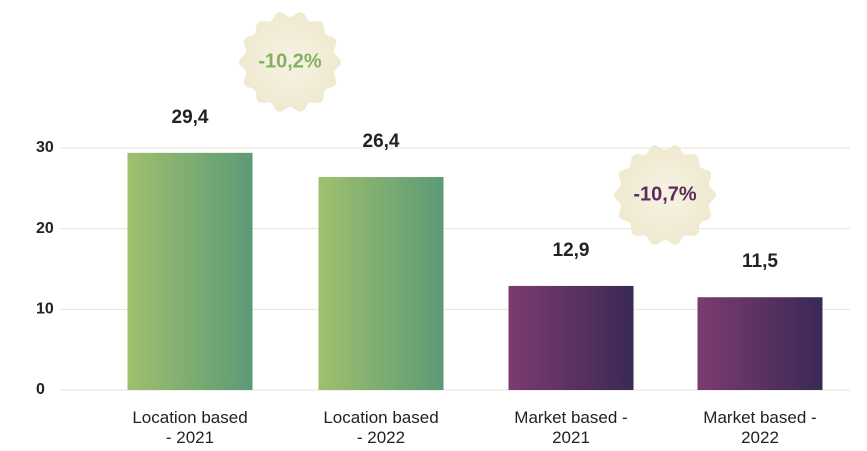  Describe the element at coordinates (760, 427) in the screenshot. I see `x-tick-label: Market based - 2022` at that location.